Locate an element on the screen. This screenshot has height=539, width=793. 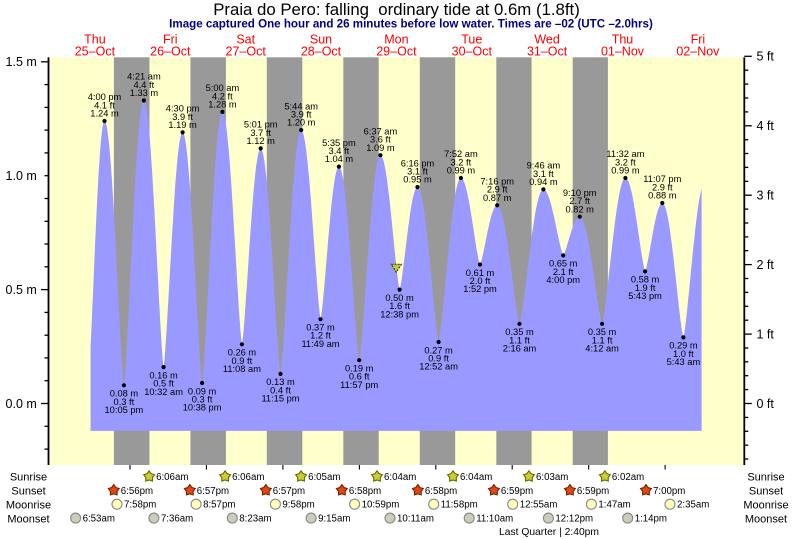
svg-text: 0.16 m is located at coordinates (163, 375).